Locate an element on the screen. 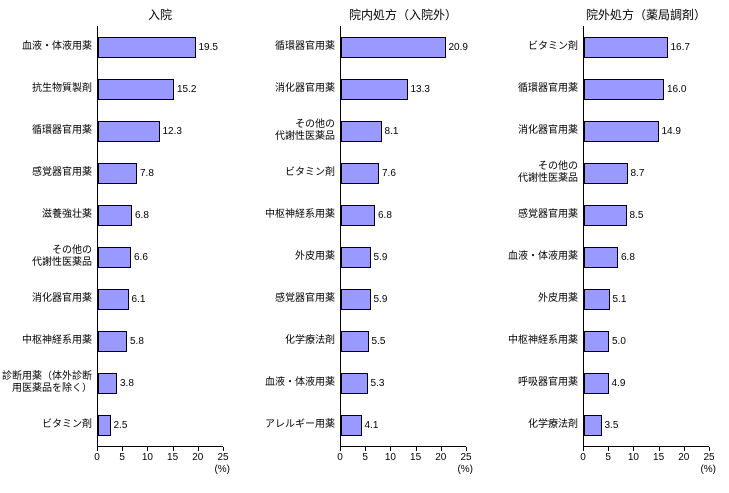 The height and width of the screenshot is (493, 729). bar-cell: 12.3 is located at coordinates (160, 131).